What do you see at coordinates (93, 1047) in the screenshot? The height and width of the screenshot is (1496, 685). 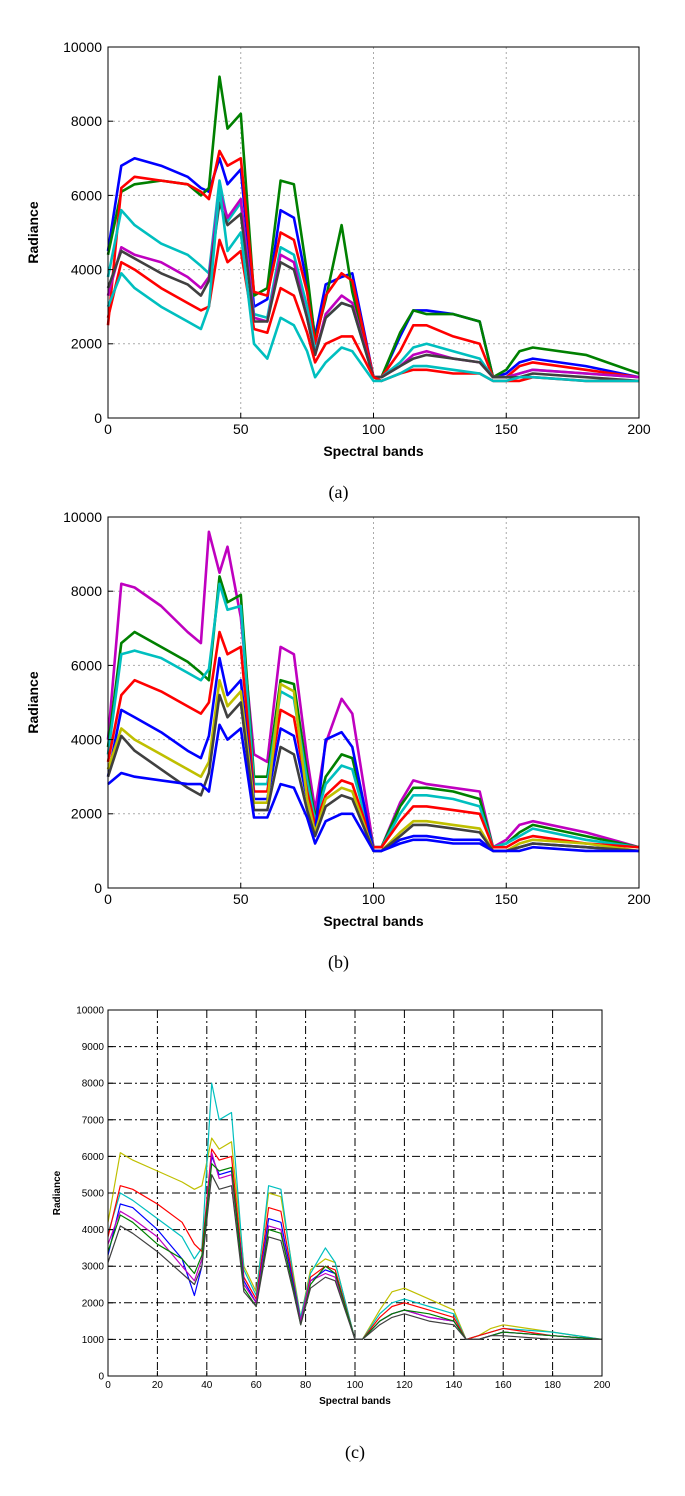 I see `y-tick-label: 9000` at bounding box center [93, 1047].